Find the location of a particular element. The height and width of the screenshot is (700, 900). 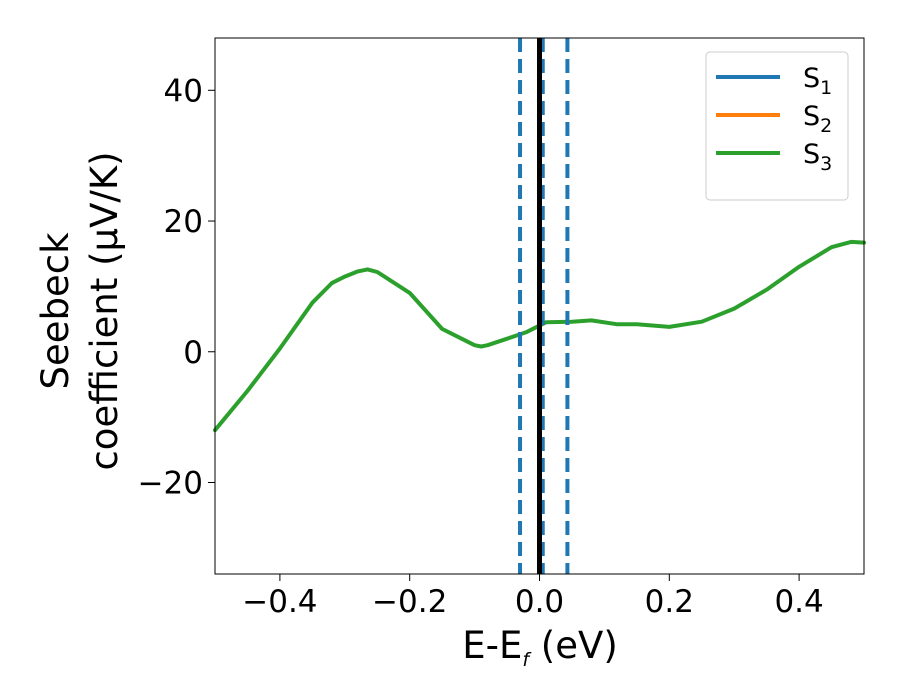

vertical-lines is located at coordinates (544, 306).